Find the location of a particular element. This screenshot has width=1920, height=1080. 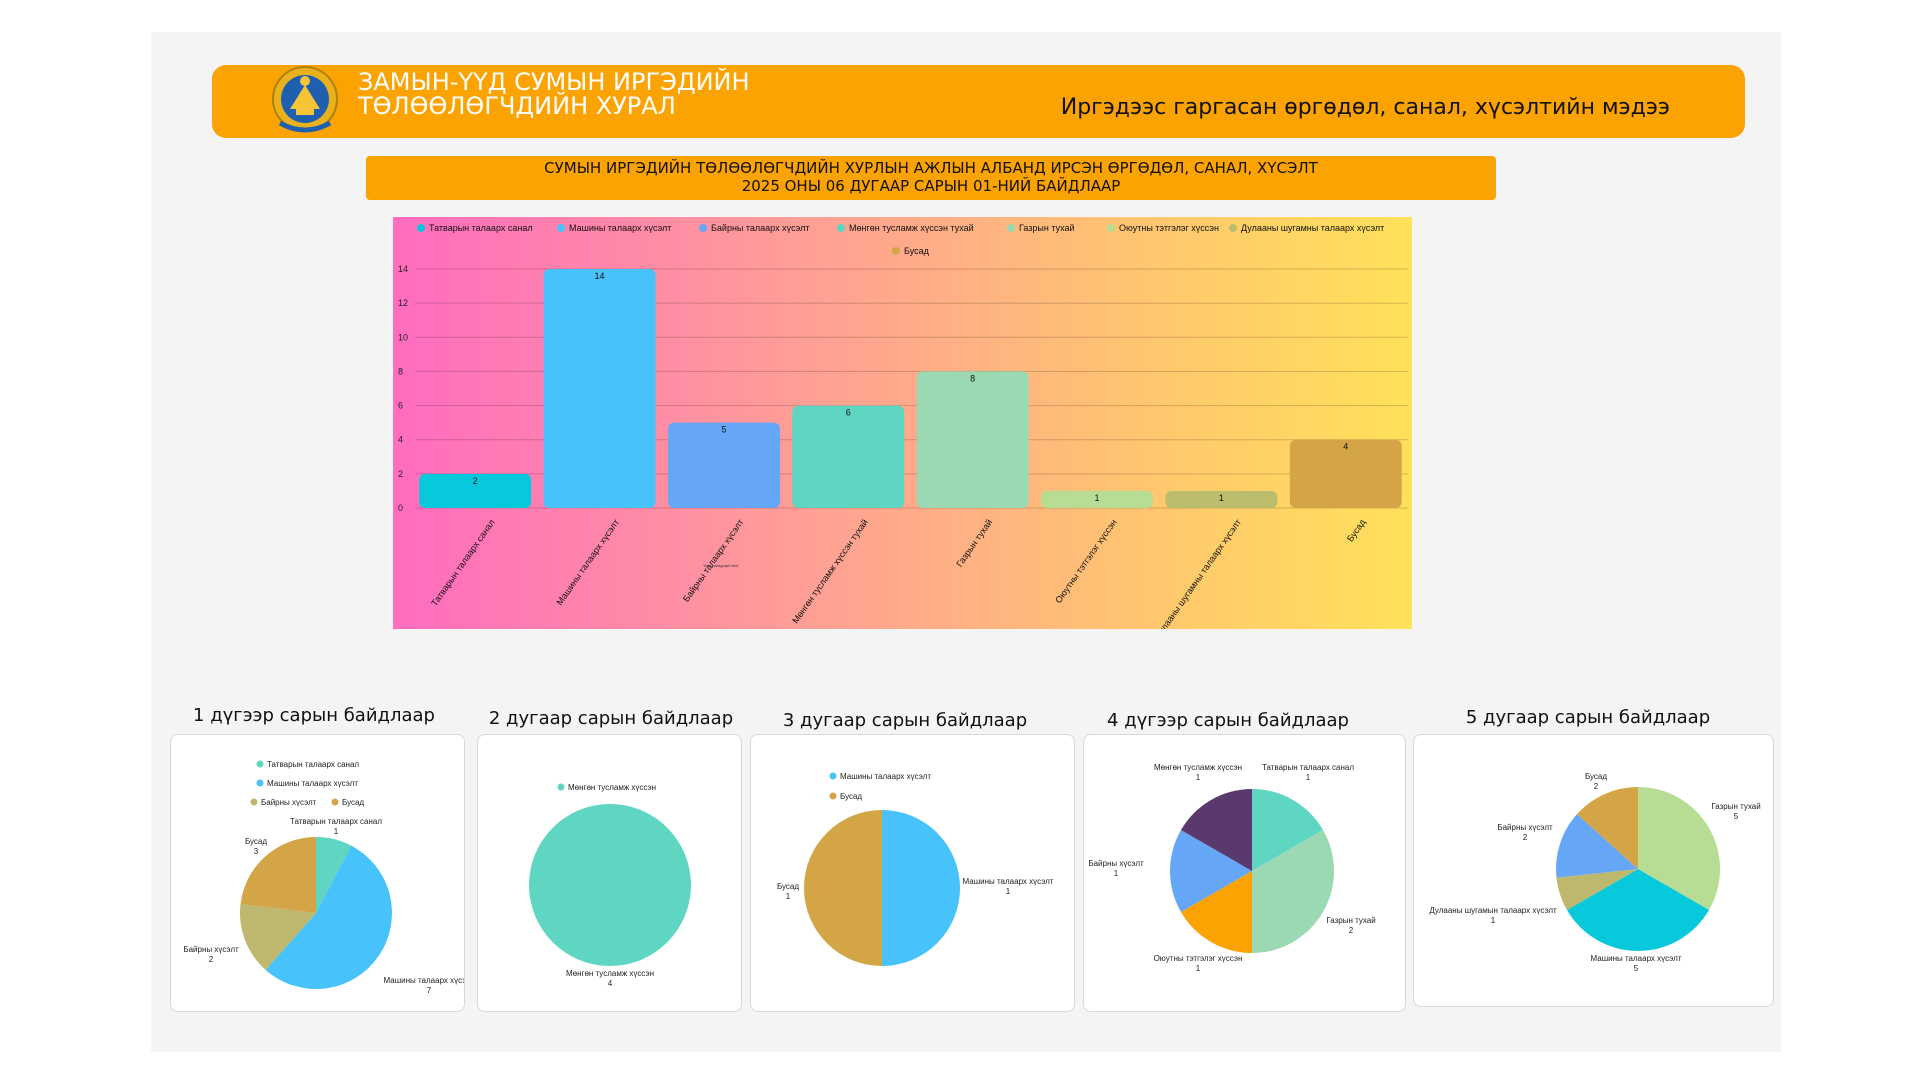

y-tick-label: 6 is located at coordinates (400, 406).